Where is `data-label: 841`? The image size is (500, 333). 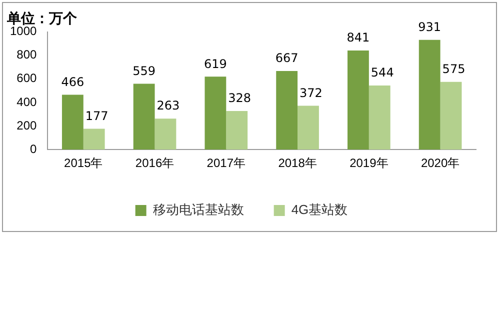
data-label: 841 is located at coordinates (358, 37).